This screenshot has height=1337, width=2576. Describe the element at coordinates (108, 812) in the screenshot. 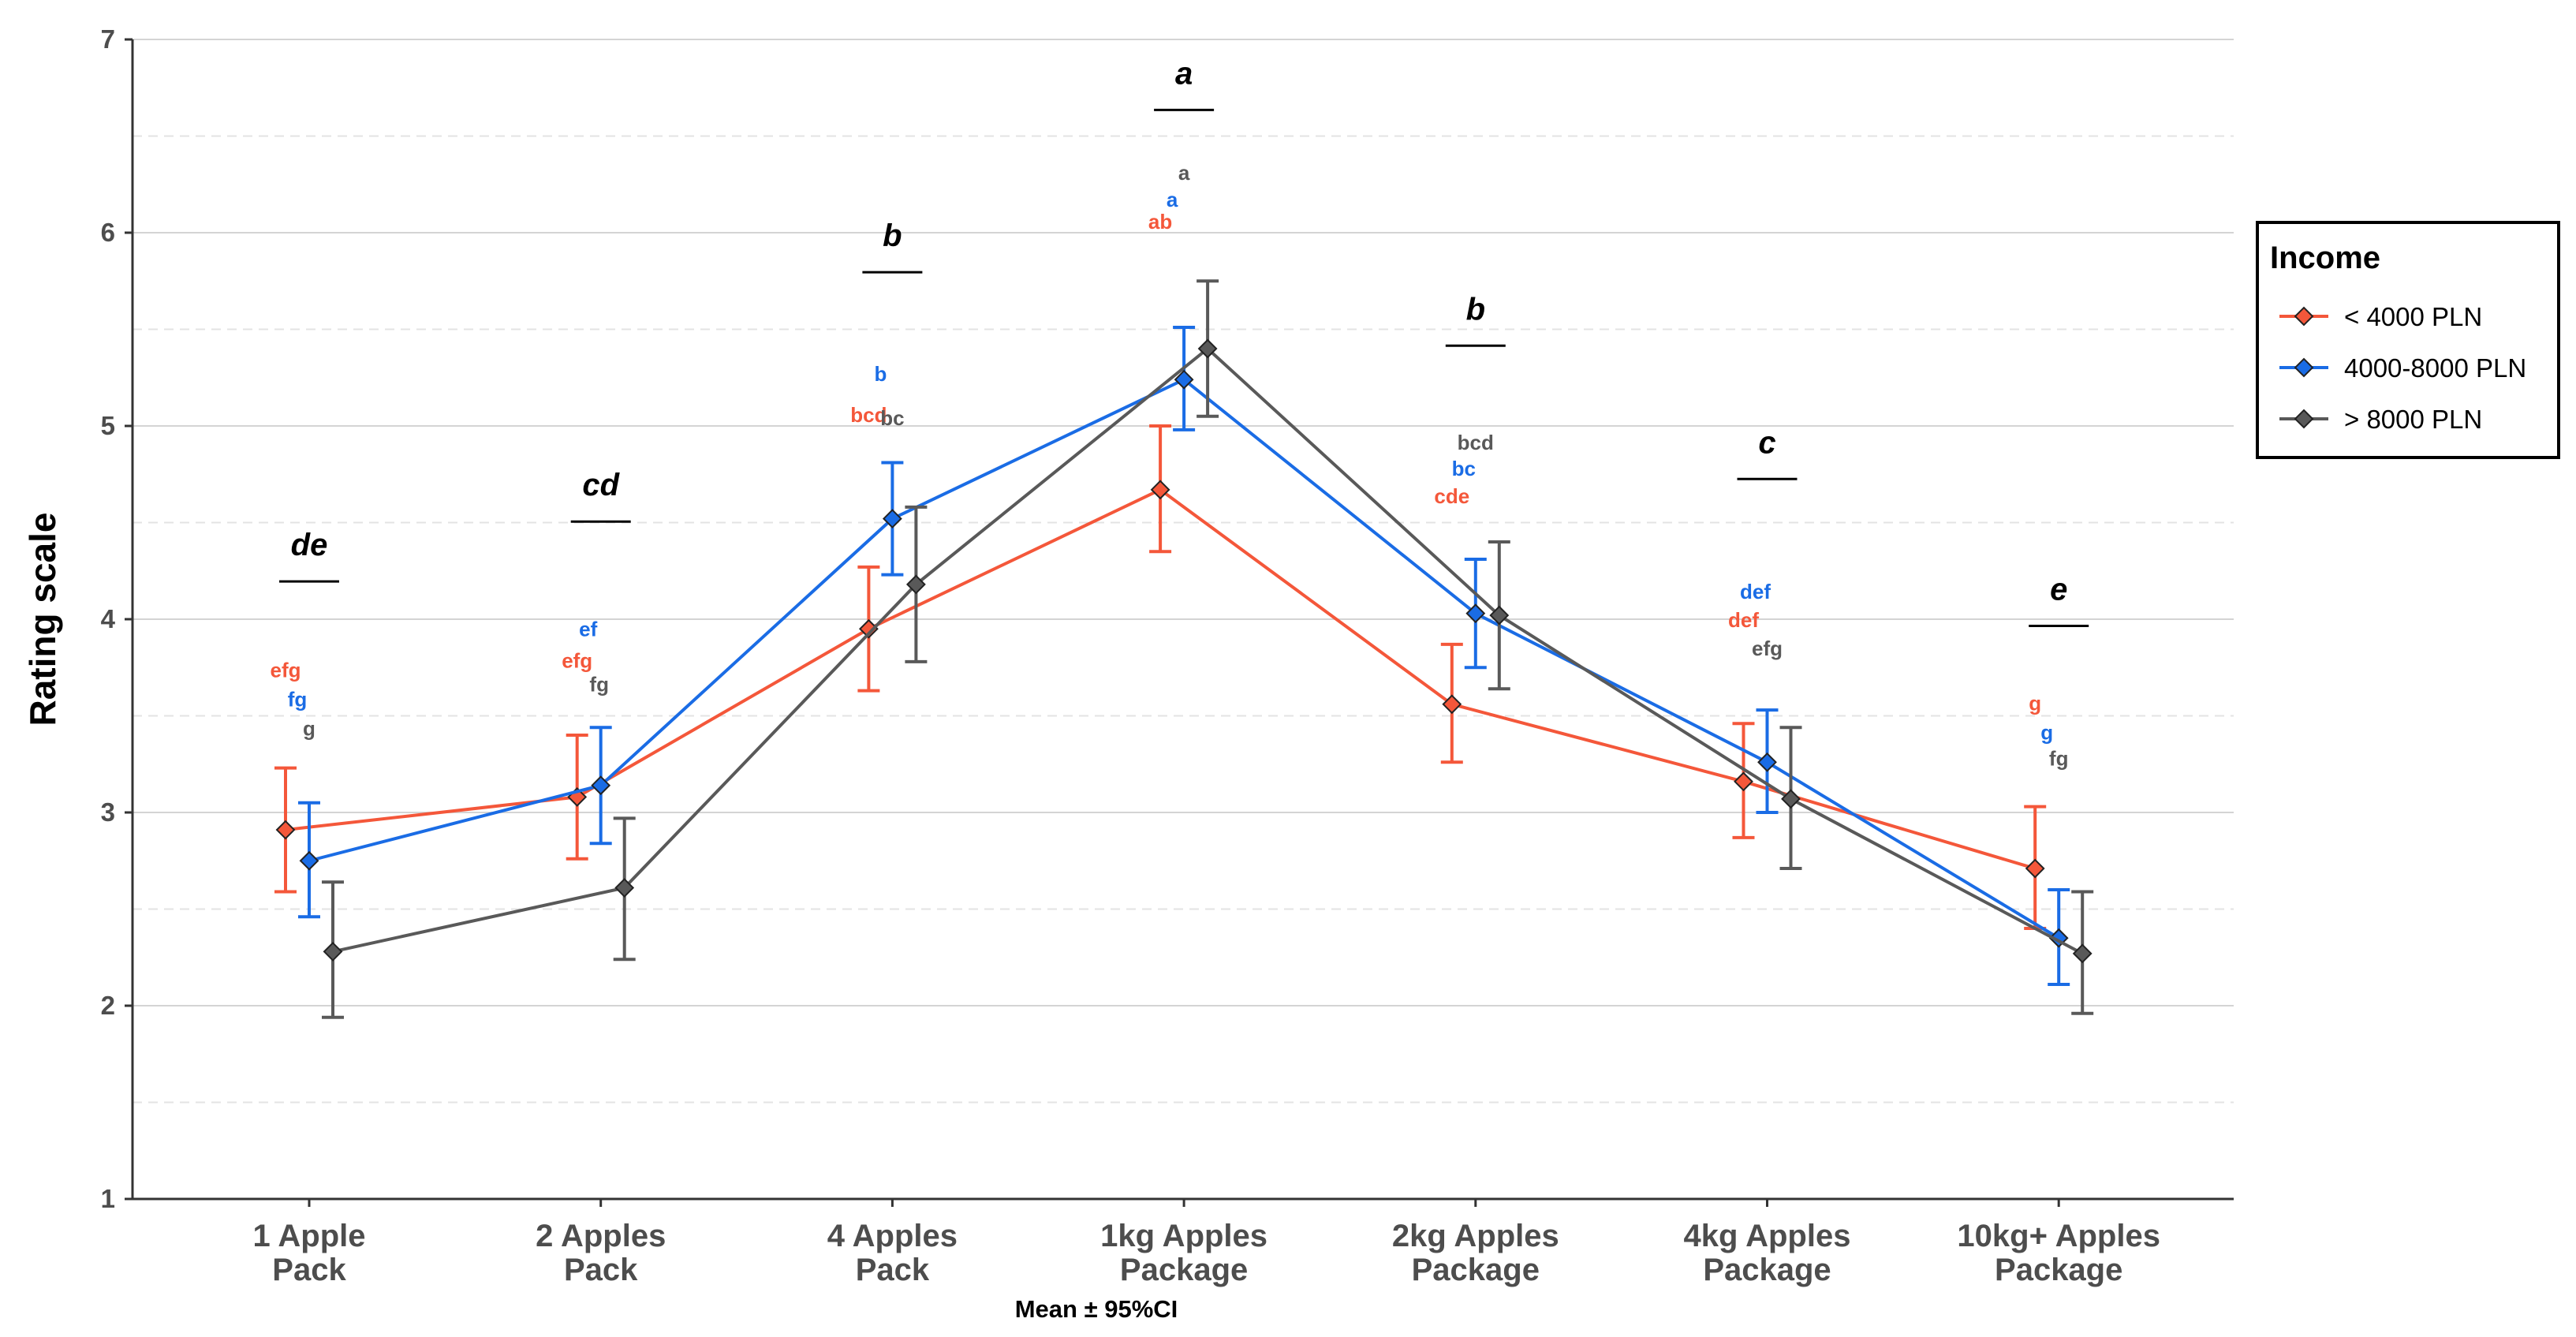

I see `y-tick-label: 3` at that location.